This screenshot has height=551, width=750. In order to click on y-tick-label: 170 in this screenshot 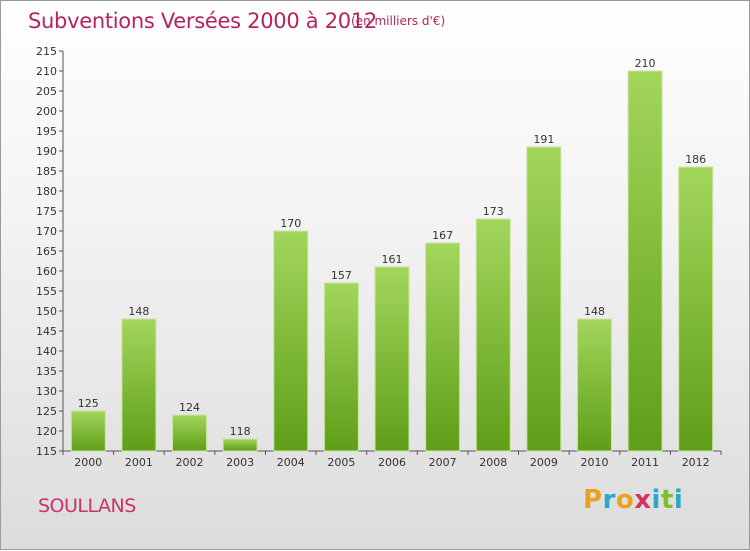, I will do `click(46, 231)`.